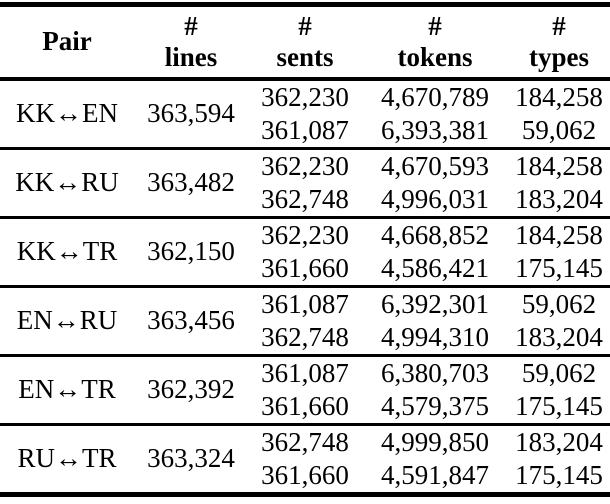 The width and height of the screenshot is (610, 504). I want to click on pair-cell: KK↔EN, so click(67, 113).